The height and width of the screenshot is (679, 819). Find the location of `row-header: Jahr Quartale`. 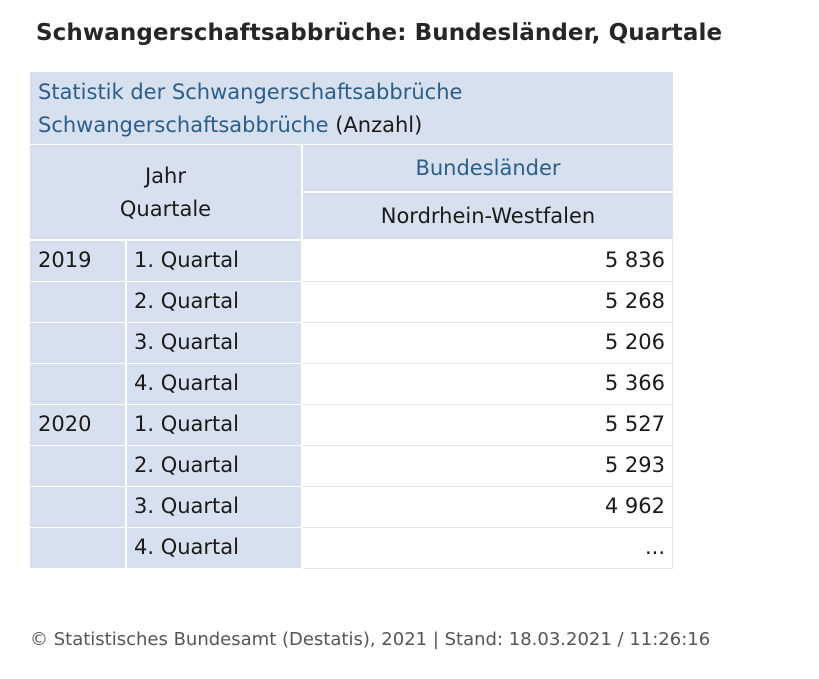

row-header: Jahr Quartale is located at coordinates (165, 192).